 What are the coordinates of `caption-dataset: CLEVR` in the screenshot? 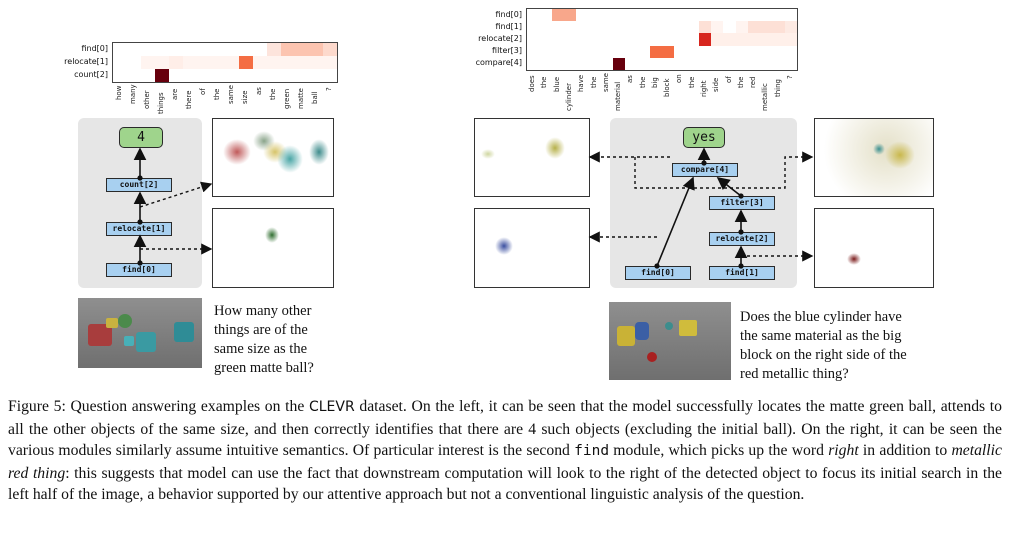 It's located at (331, 407).